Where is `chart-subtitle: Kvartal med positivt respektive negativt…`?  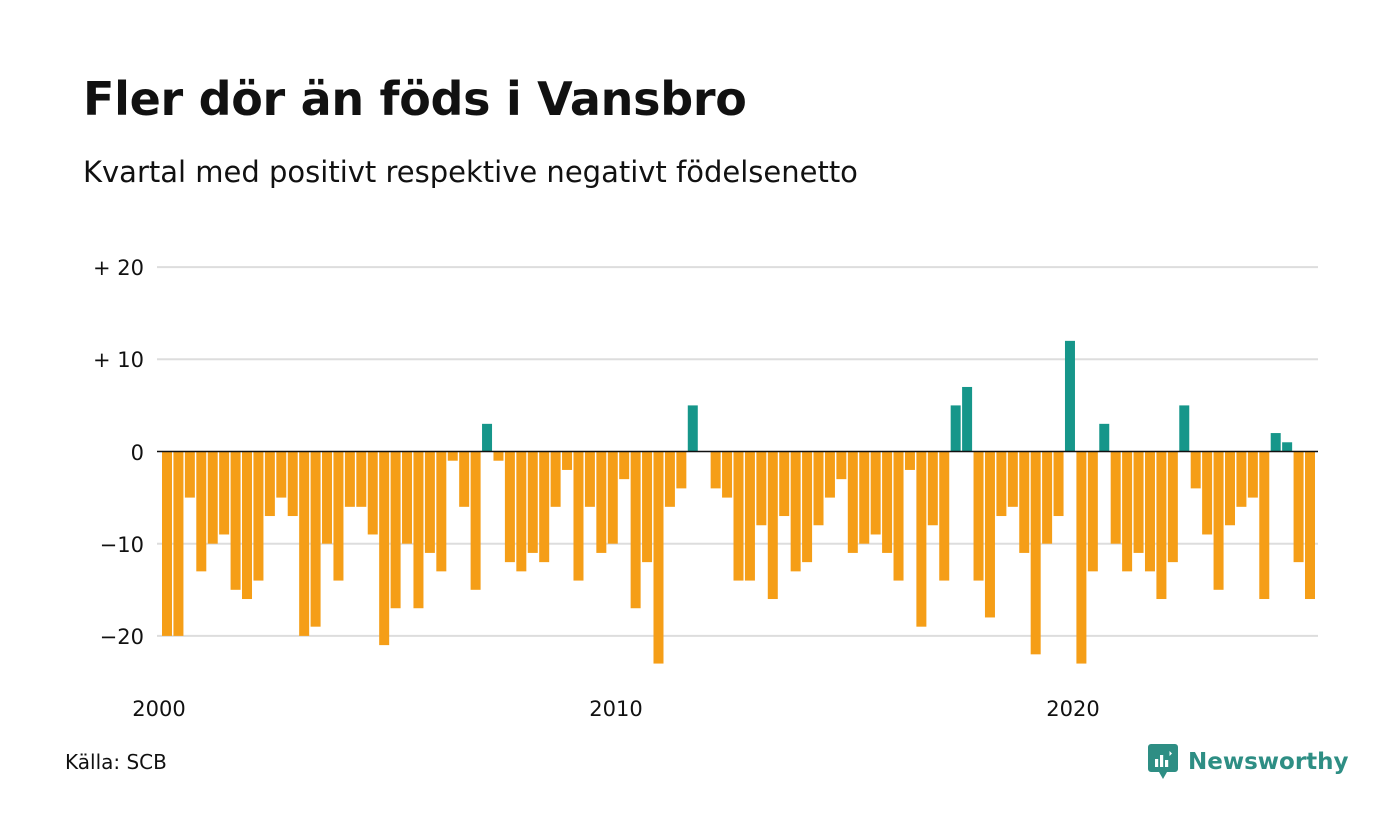
chart-subtitle: Kvartal med positivt respektive negativt… is located at coordinates (470, 172).